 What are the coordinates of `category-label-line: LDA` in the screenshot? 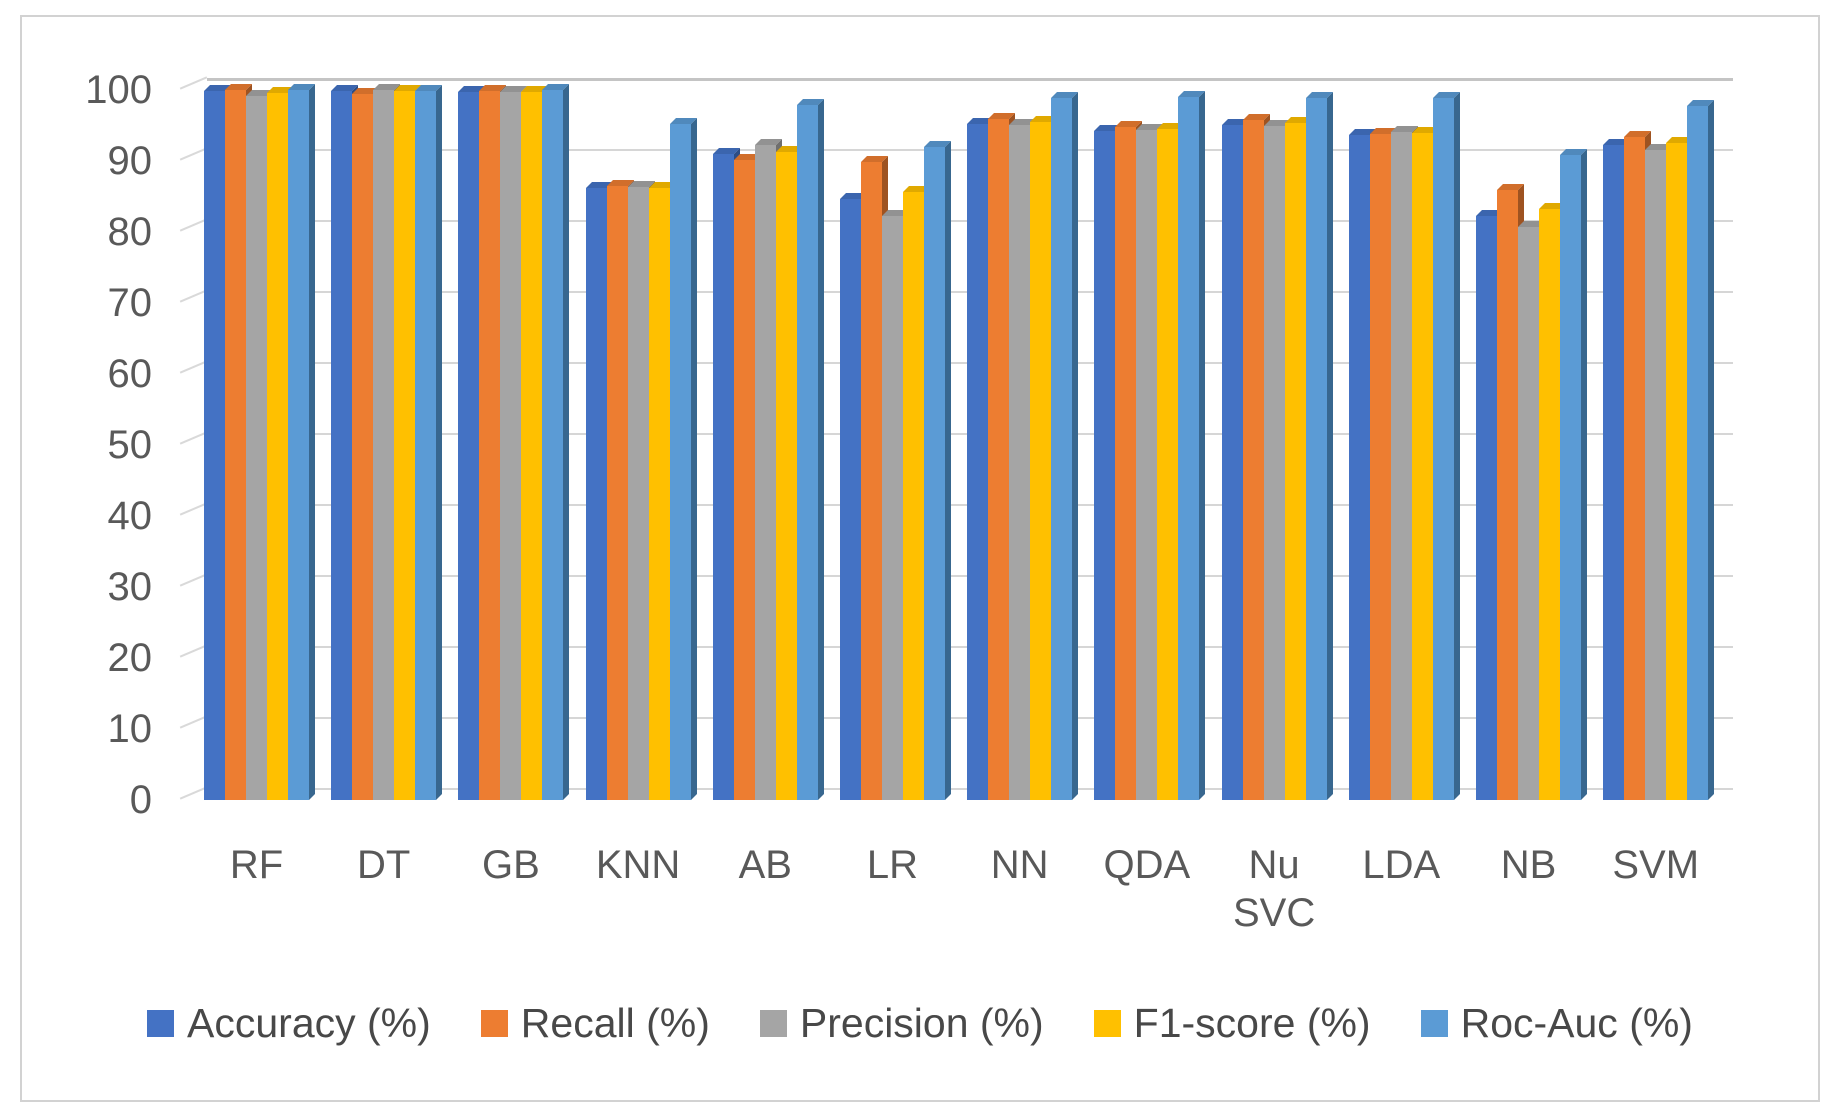 It's located at (1401, 865).